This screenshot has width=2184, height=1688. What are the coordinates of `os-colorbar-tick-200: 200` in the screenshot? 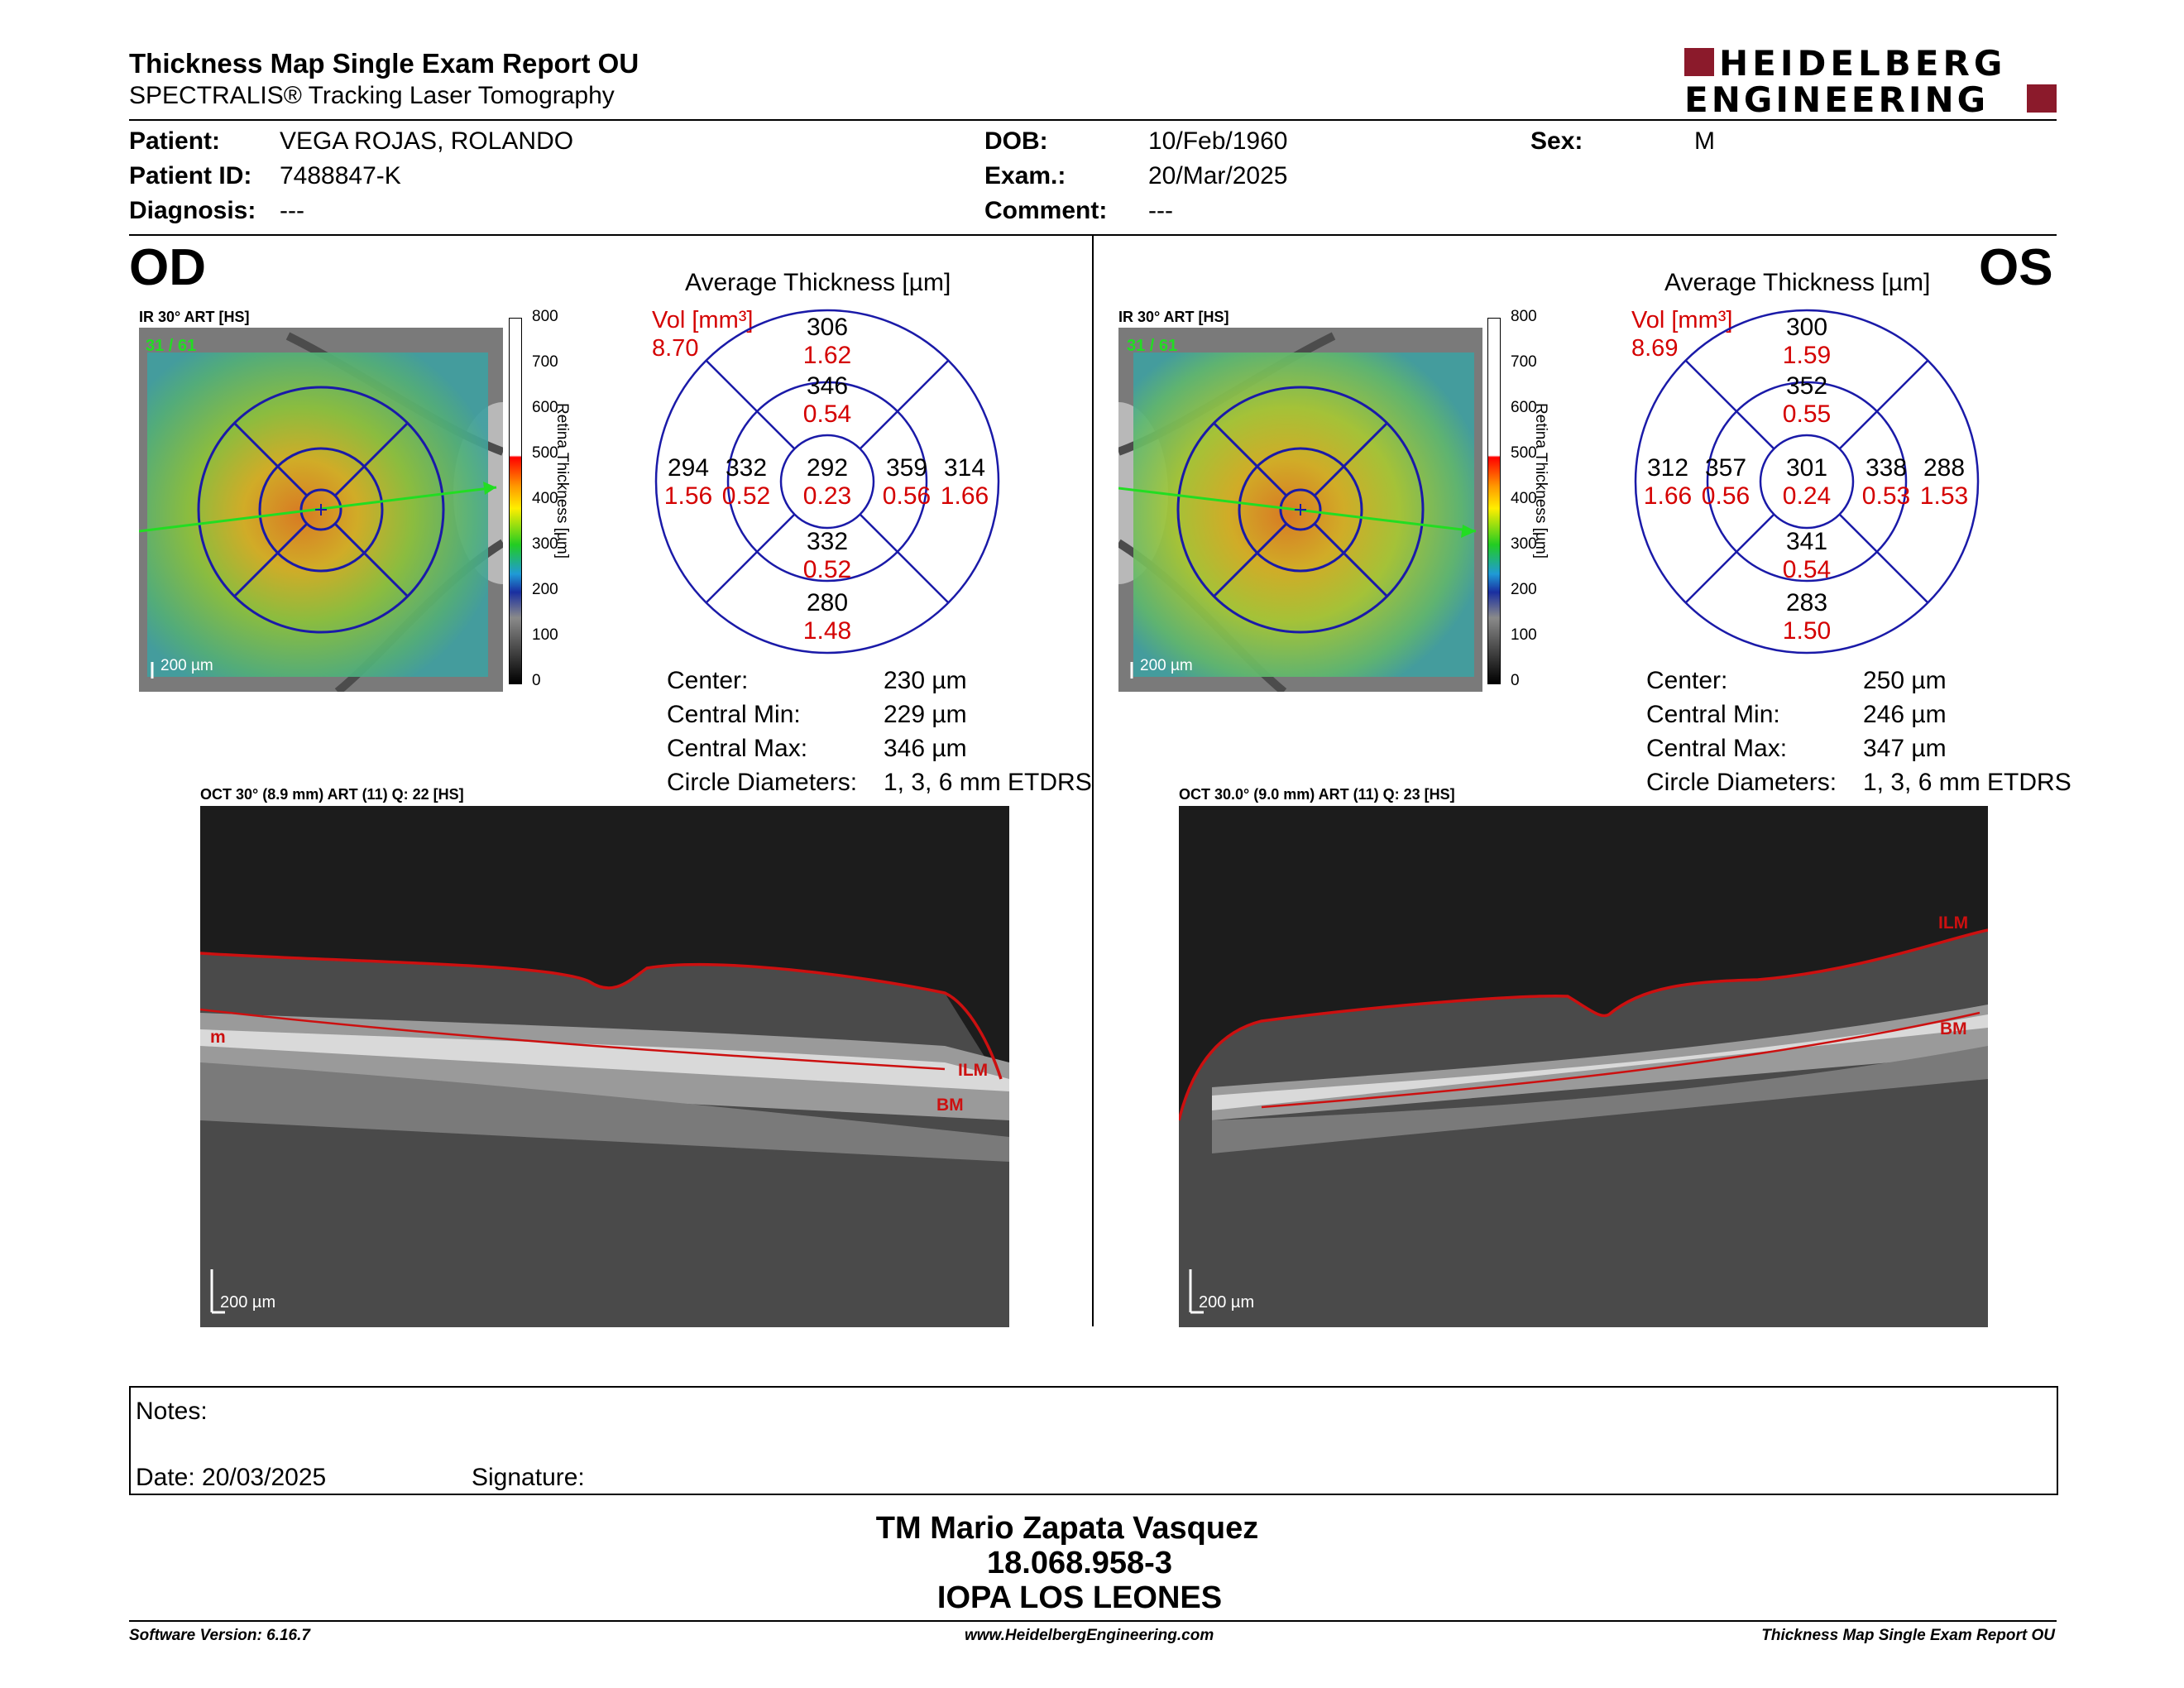 It's located at (1524, 589).